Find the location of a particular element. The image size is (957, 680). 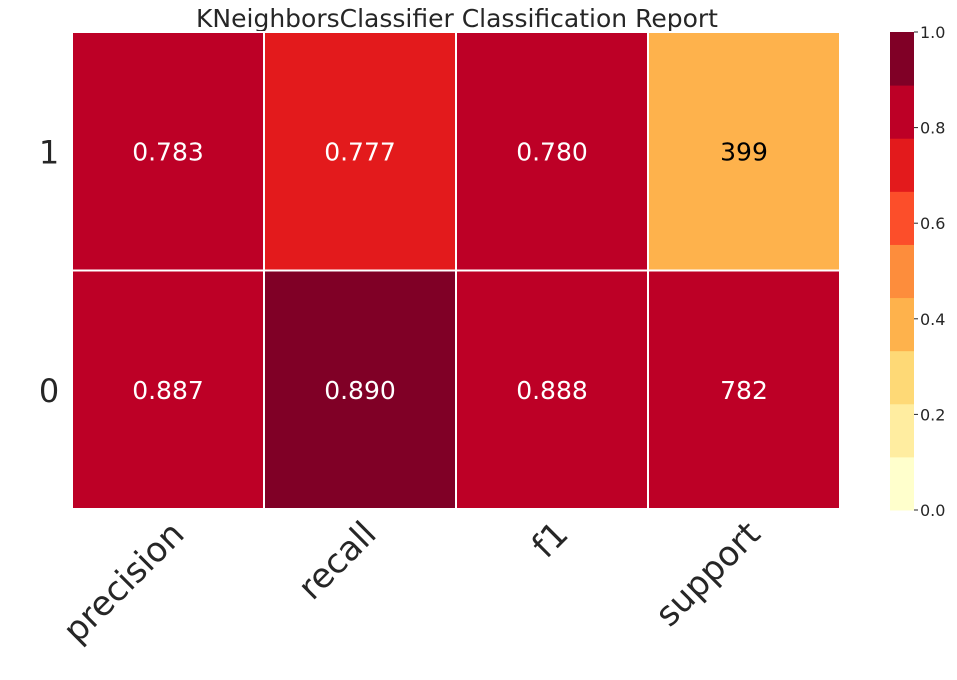

colorbar-tick-label: 0.8 is located at coordinates (932, 128).